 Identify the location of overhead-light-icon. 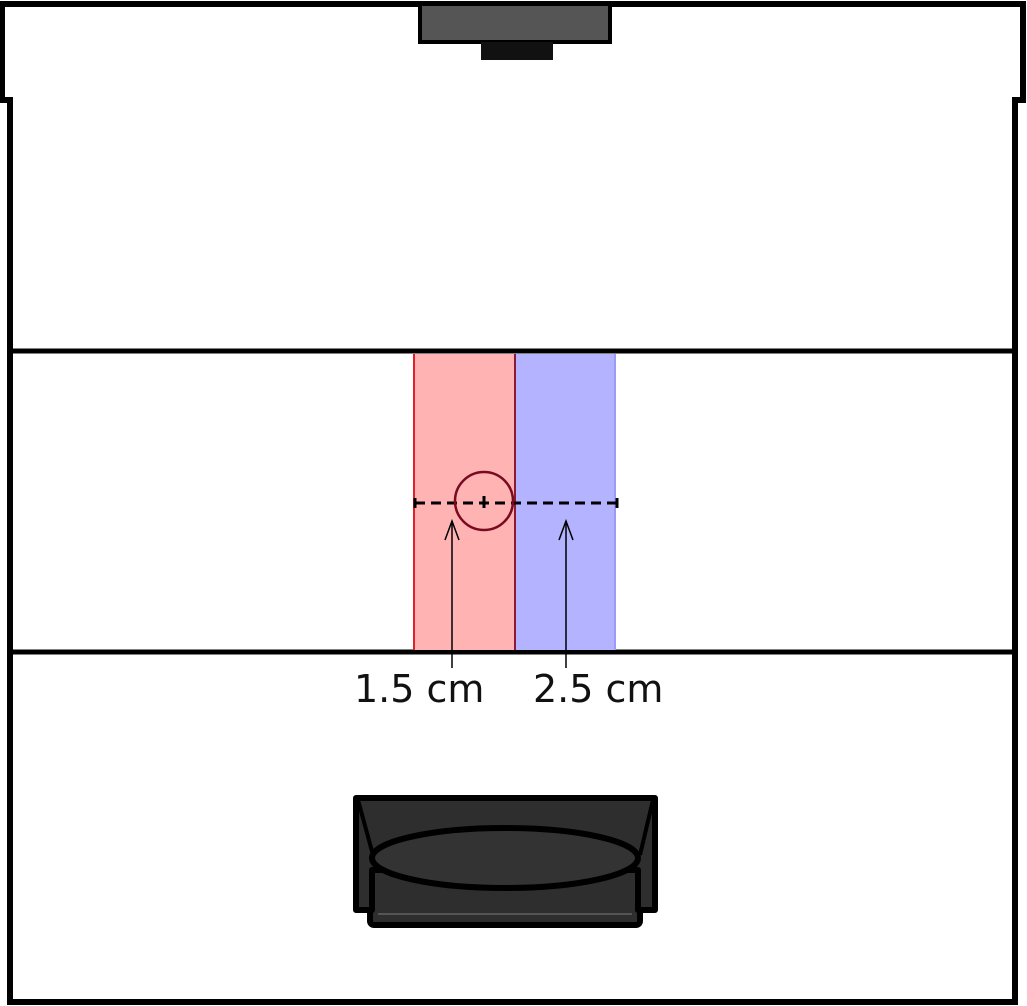
(515, 31).